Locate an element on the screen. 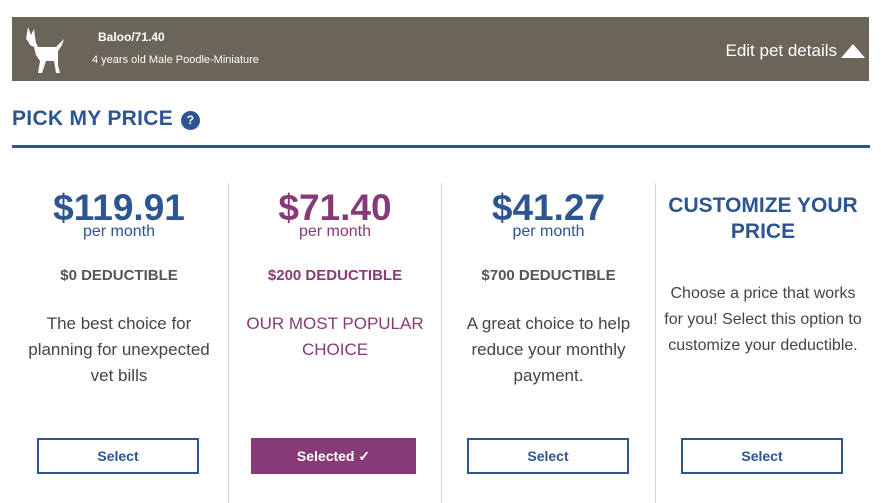 The width and height of the screenshot is (881, 503). plan-deductible: $700 DEDUCTIBLE is located at coordinates (548, 275).